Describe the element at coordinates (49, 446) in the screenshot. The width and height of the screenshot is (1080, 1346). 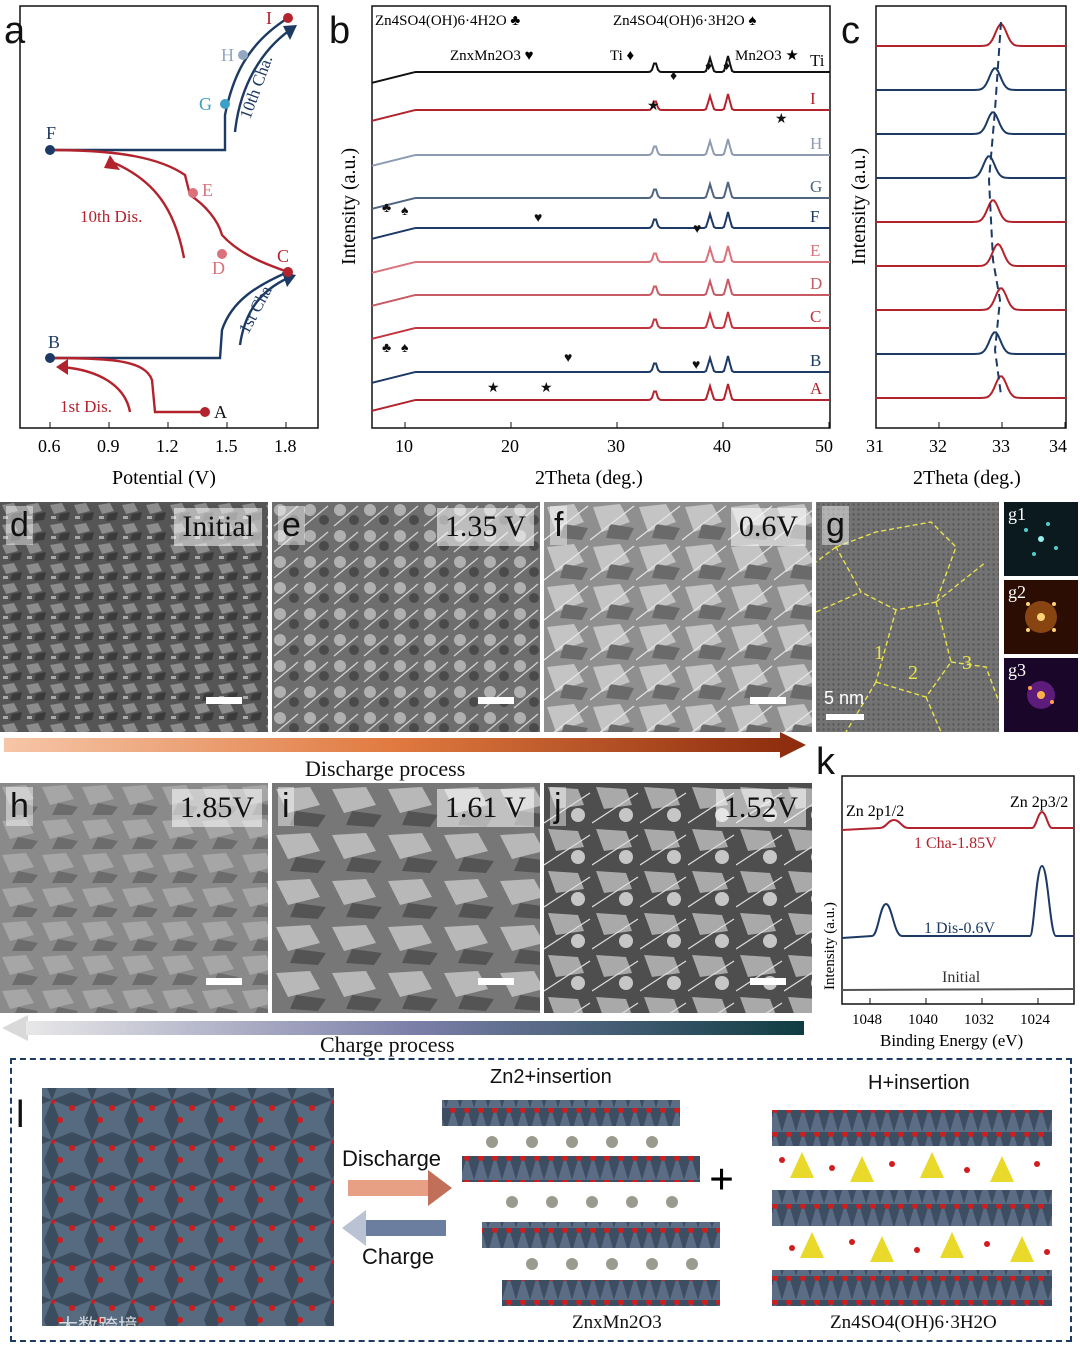
I see `tick-a-0: 0.6` at that location.